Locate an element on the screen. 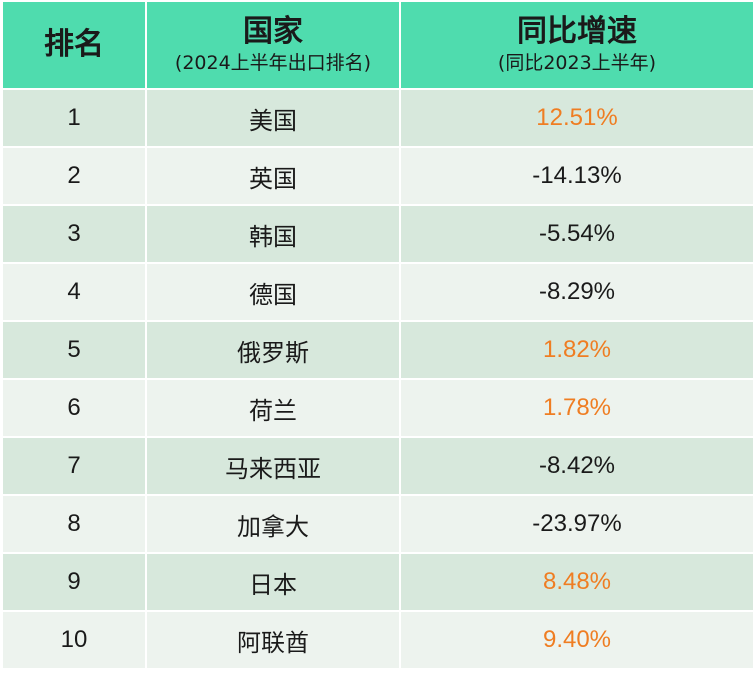  header-rank-label: 排名 is located at coordinates (74, 44).